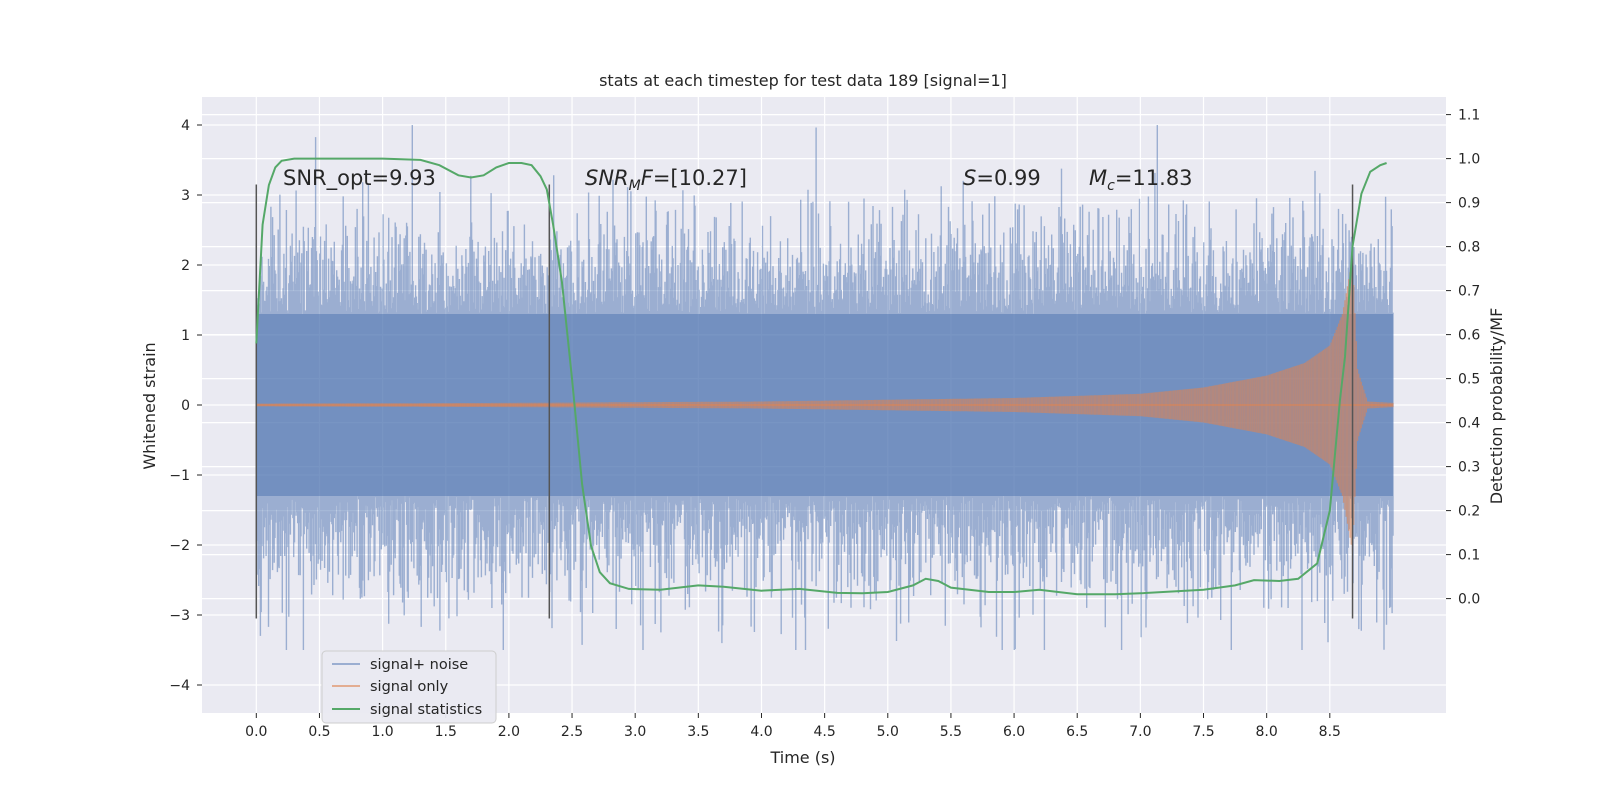  I want to click on y-right-tick-label: 0.5, so click(1469, 380).